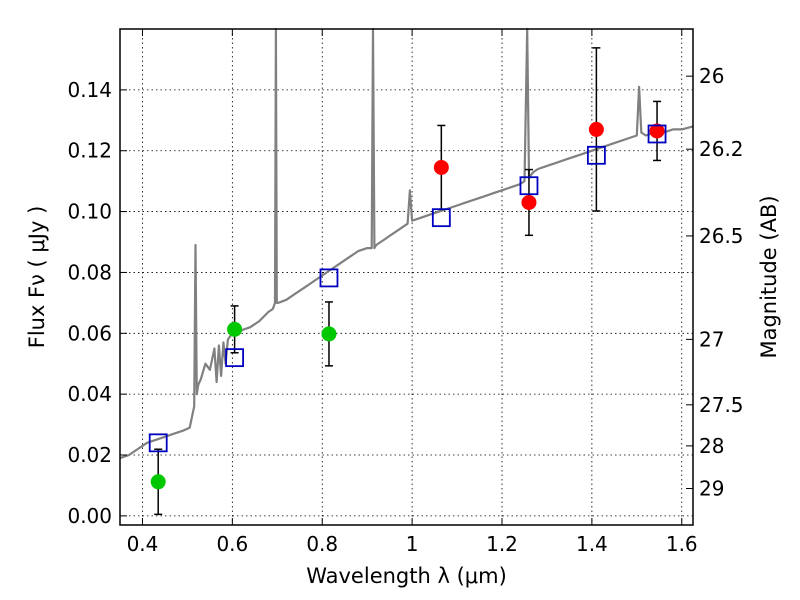 The height and width of the screenshot is (600, 800). What do you see at coordinates (143, 544) in the screenshot?
I see `x-tick-label: 0.4` at bounding box center [143, 544].